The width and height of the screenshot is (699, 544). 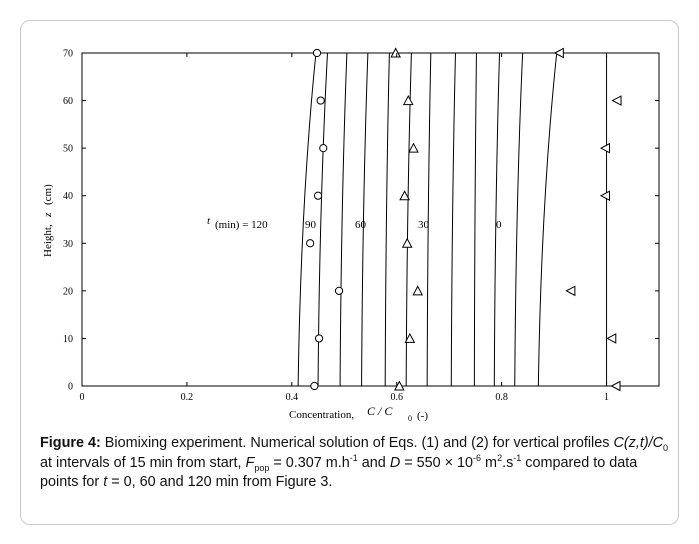 I want to click on y-tick-label-5: 50, so click(x=68, y=149).